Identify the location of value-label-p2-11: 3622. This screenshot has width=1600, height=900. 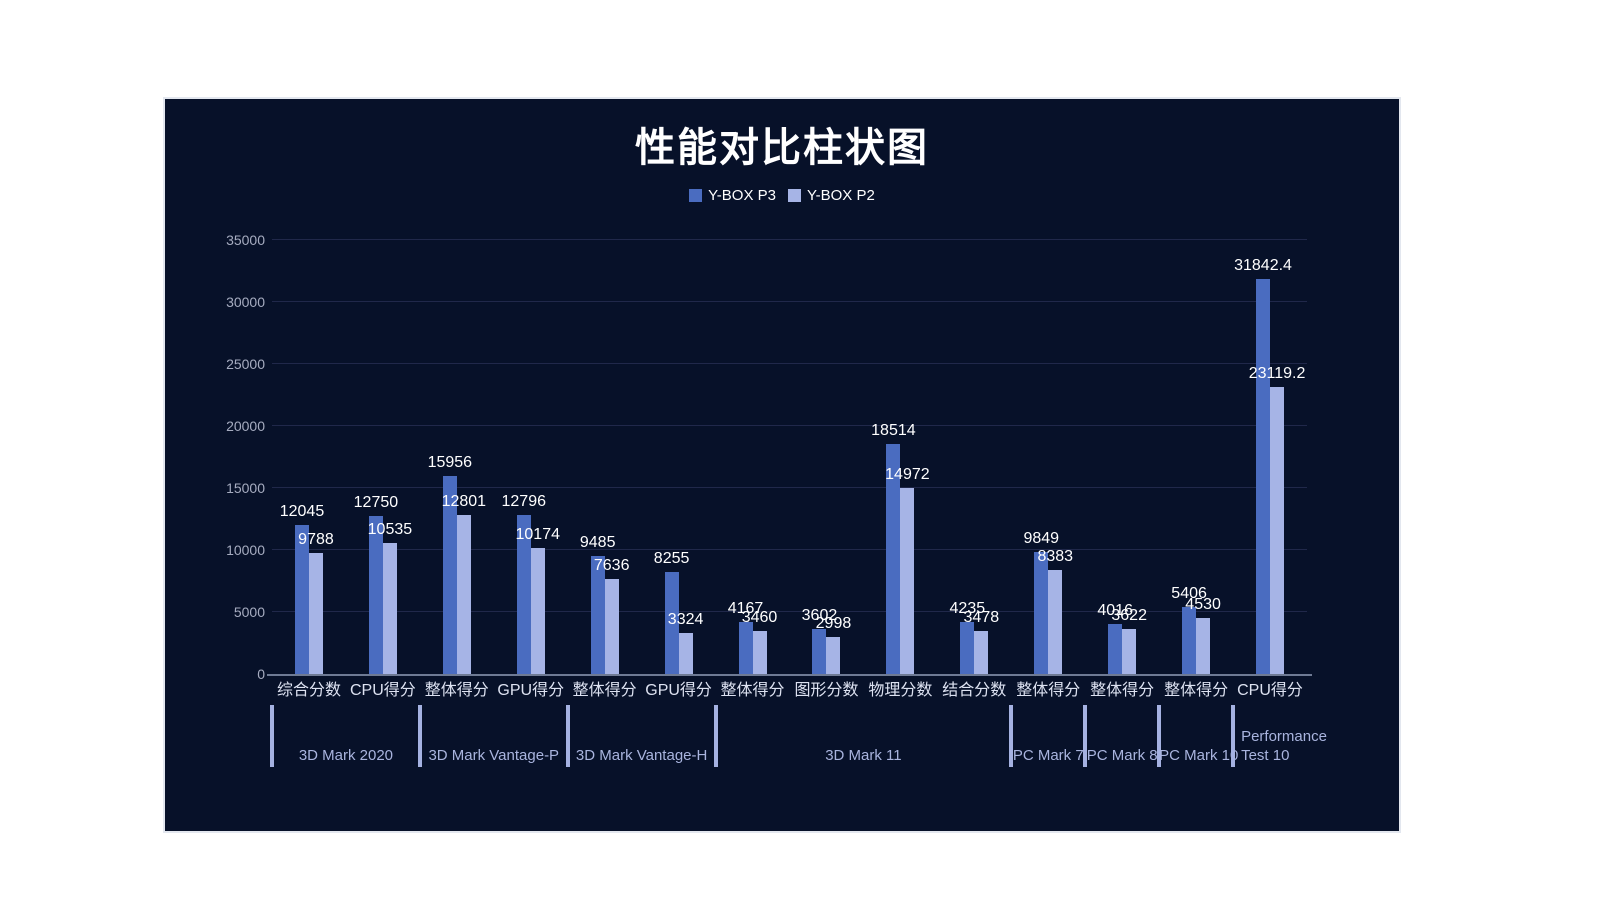
(1129, 616).